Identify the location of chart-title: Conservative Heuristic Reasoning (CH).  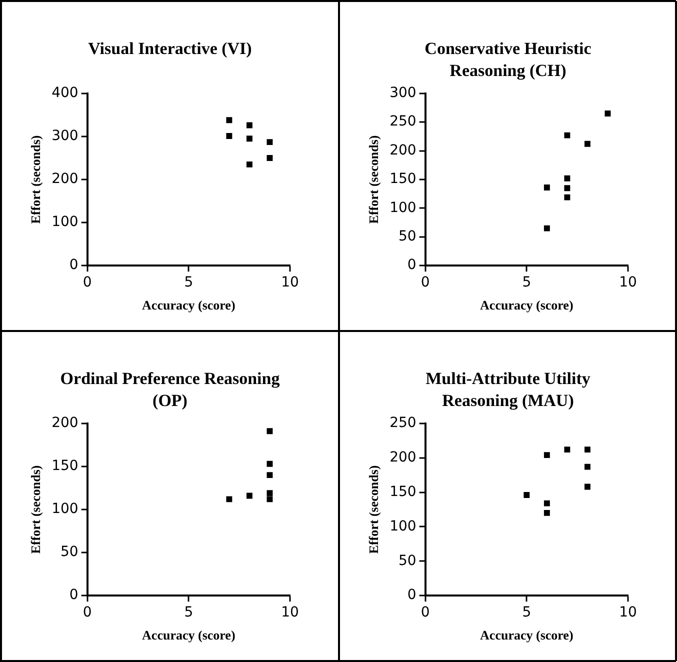
(508, 60).